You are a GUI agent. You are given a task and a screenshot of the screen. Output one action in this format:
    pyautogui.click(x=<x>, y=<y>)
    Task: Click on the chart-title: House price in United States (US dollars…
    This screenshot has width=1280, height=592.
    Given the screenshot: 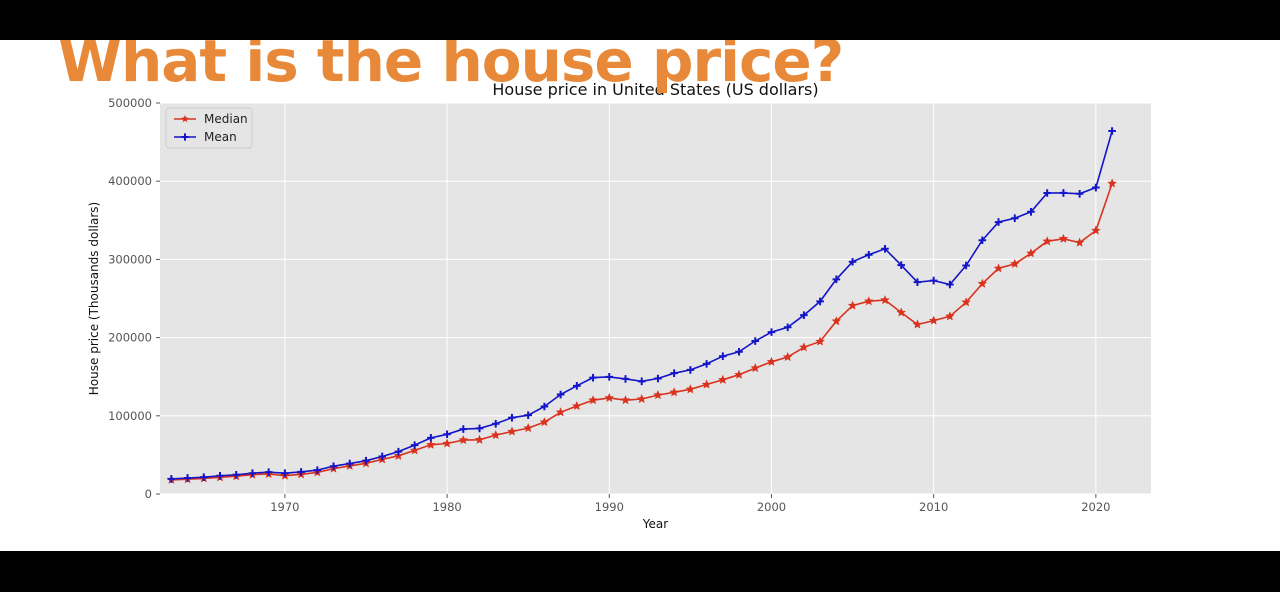 What is the action you would take?
    pyautogui.click(x=655, y=89)
    